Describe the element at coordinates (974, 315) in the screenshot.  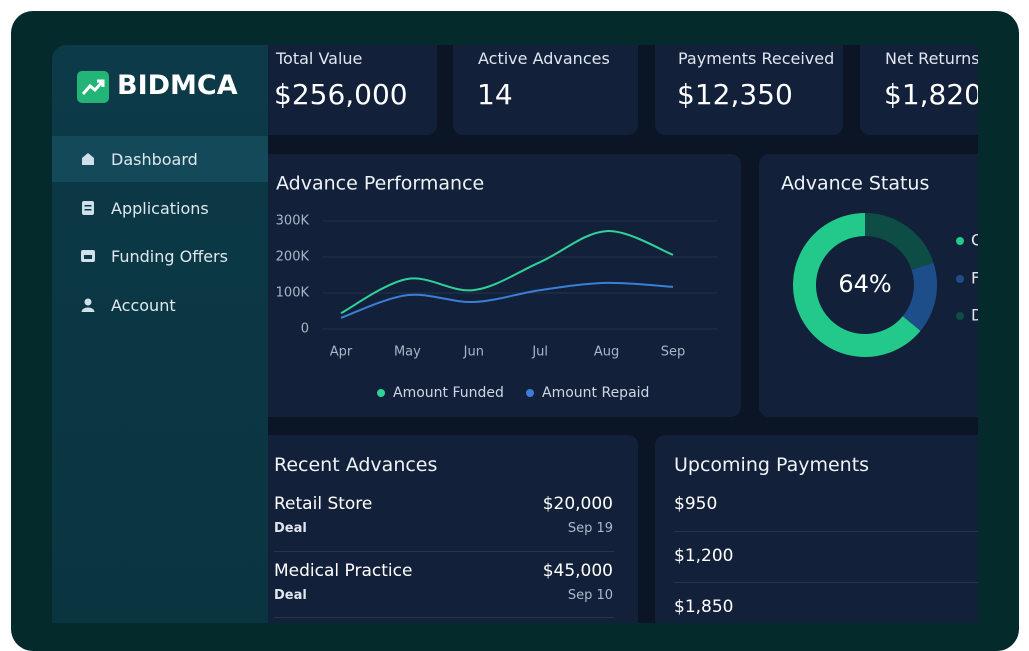
I see `legend-label: D` at that location.